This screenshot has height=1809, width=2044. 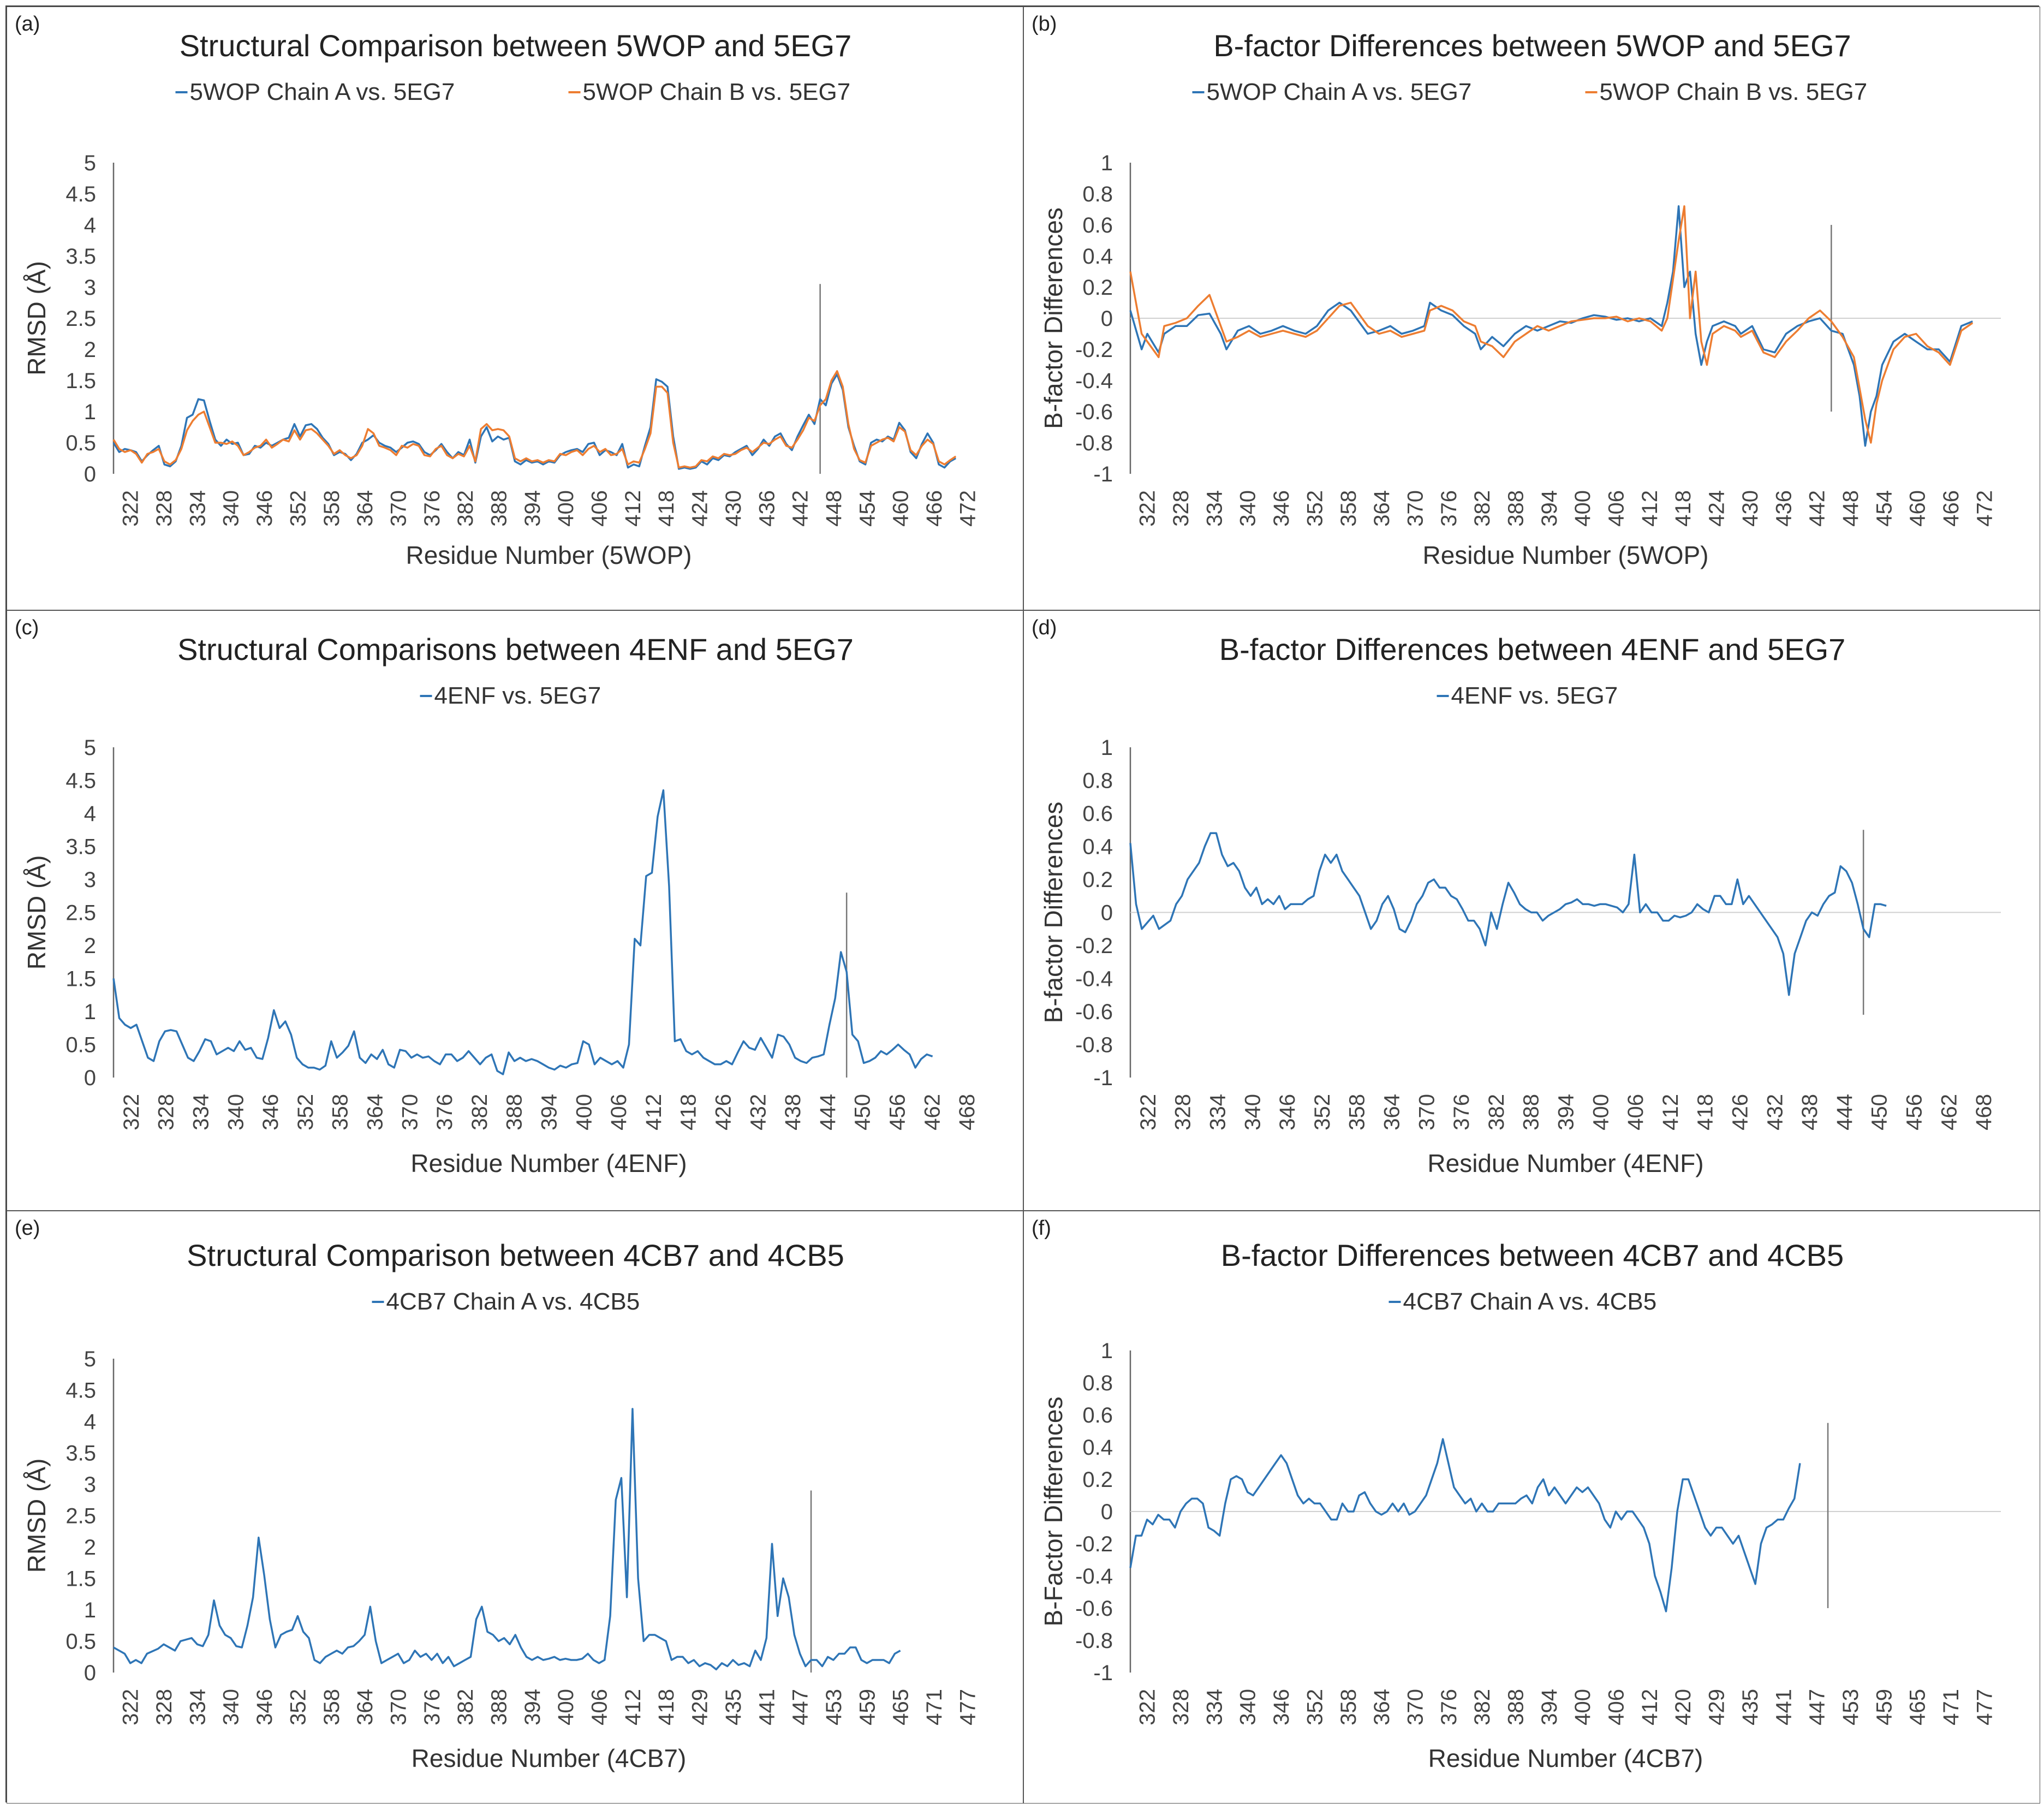 I want to click on y-tick-label: 3.5, so click(x=80, y=257).